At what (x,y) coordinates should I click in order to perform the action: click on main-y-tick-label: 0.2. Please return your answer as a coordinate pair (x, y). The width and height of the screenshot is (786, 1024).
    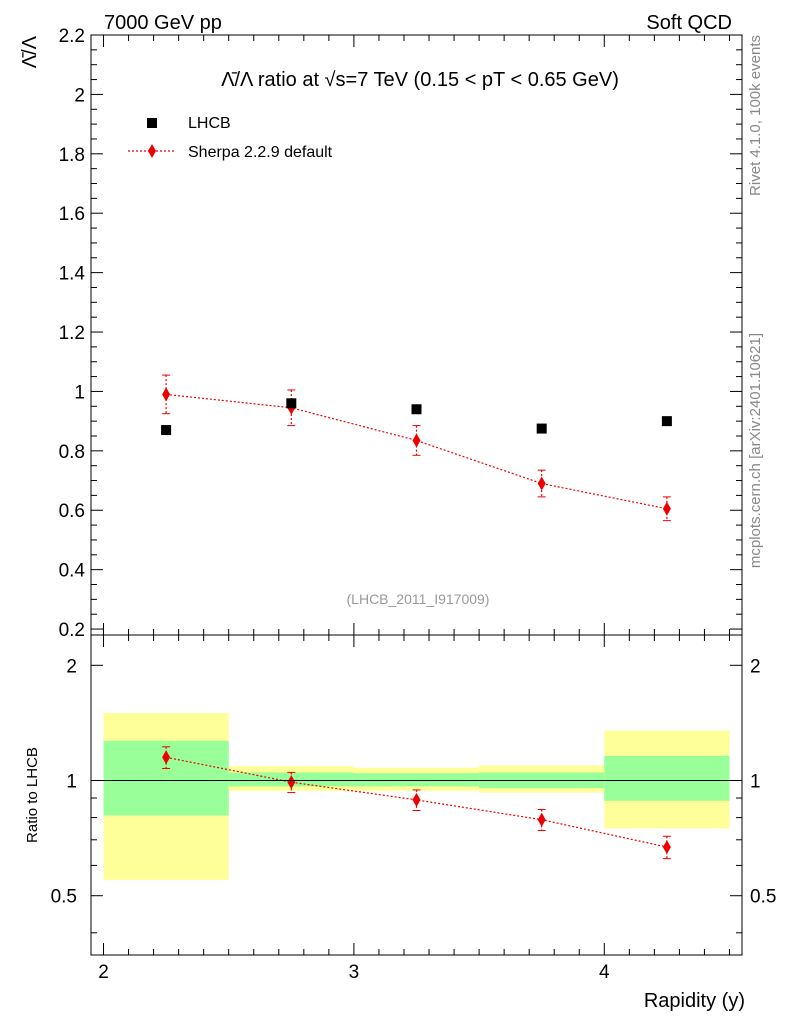
    Looking at the image, I should click on (72, 630).